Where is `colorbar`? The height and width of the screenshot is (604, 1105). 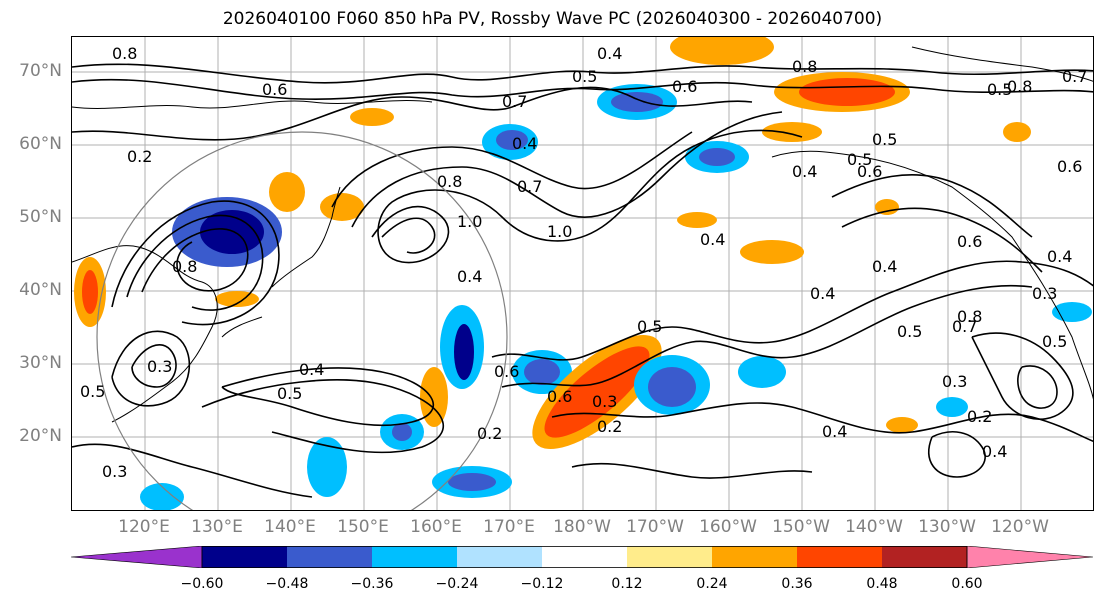
colorbar is located at coordinates (582, 557).